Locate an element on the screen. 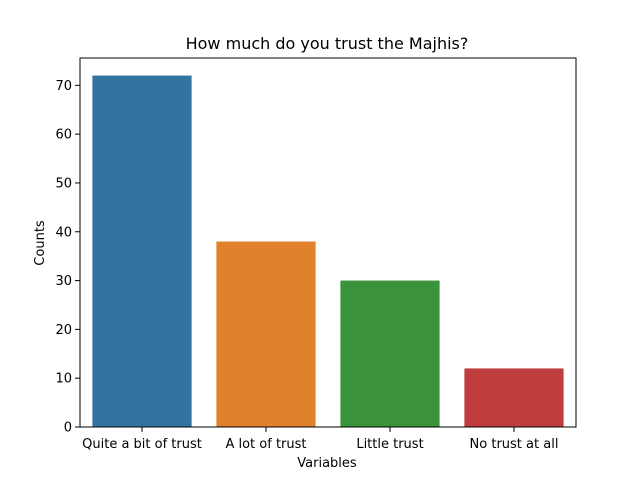 The width and height of the screenshot is (640, 480). x-tick-label: A lot of trust is located at coordinates (265, 444).